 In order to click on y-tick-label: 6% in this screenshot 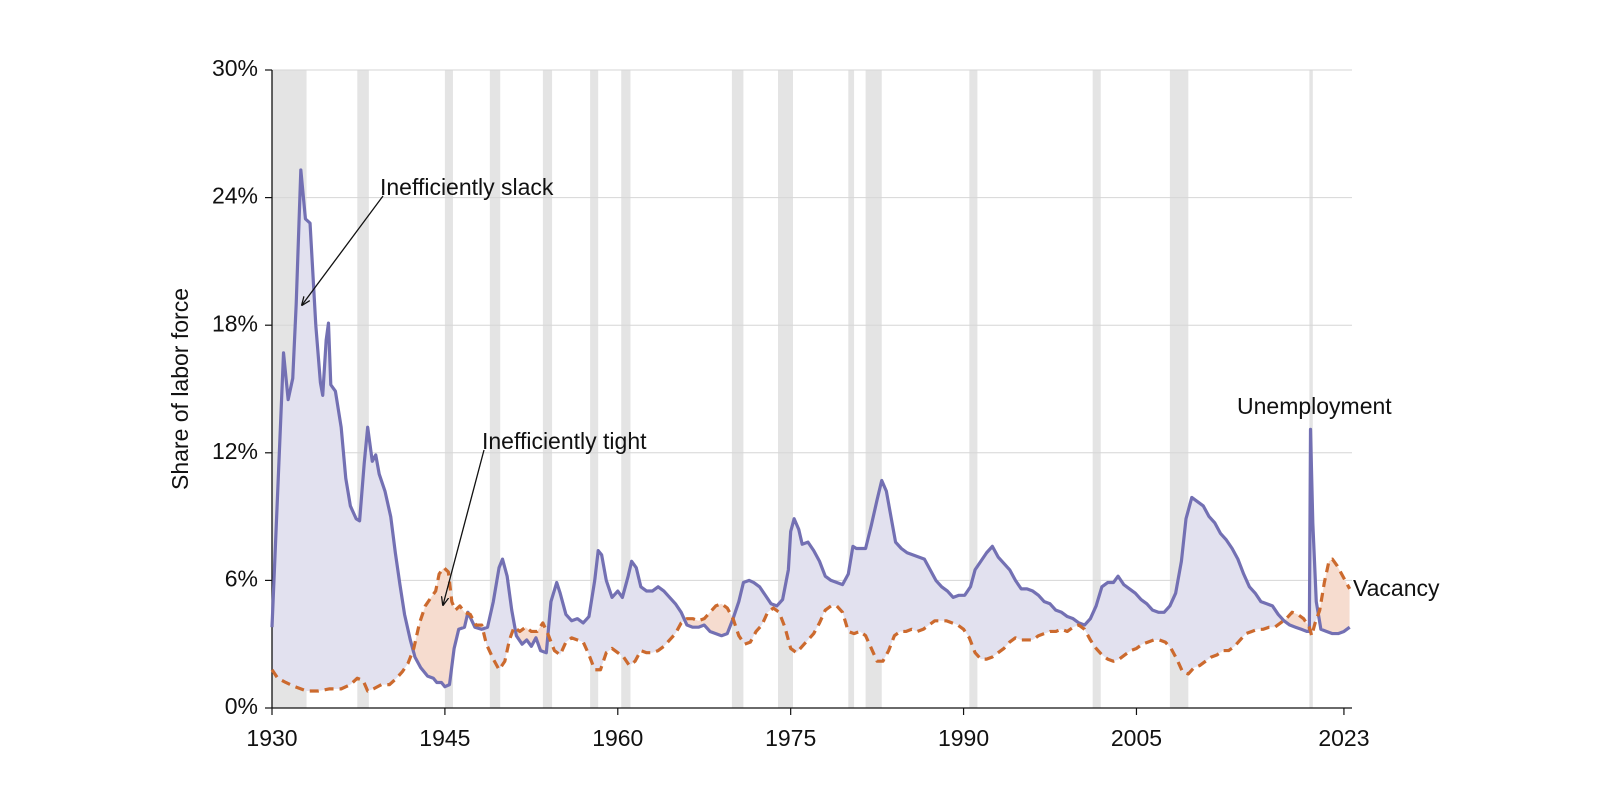, I will do `click(241, 578)`.